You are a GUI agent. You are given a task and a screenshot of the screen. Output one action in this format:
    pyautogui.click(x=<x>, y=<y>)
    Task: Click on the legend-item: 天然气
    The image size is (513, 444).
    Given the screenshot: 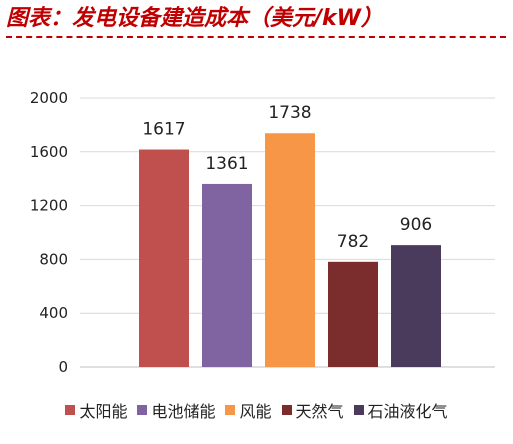 What is the action you would take?
    pyautogui.click(x=312, y=410)
    